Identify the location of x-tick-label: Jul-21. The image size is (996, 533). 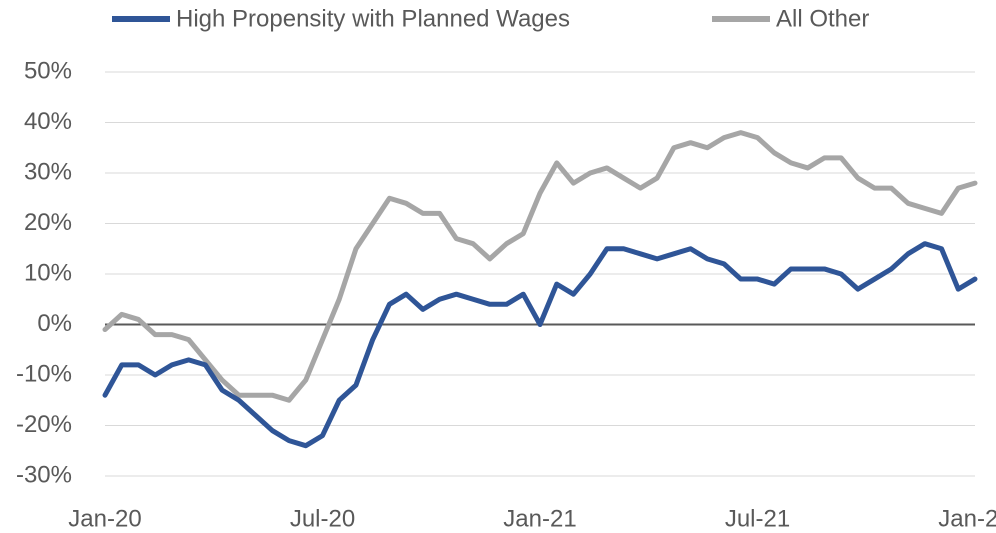
(757, 518).